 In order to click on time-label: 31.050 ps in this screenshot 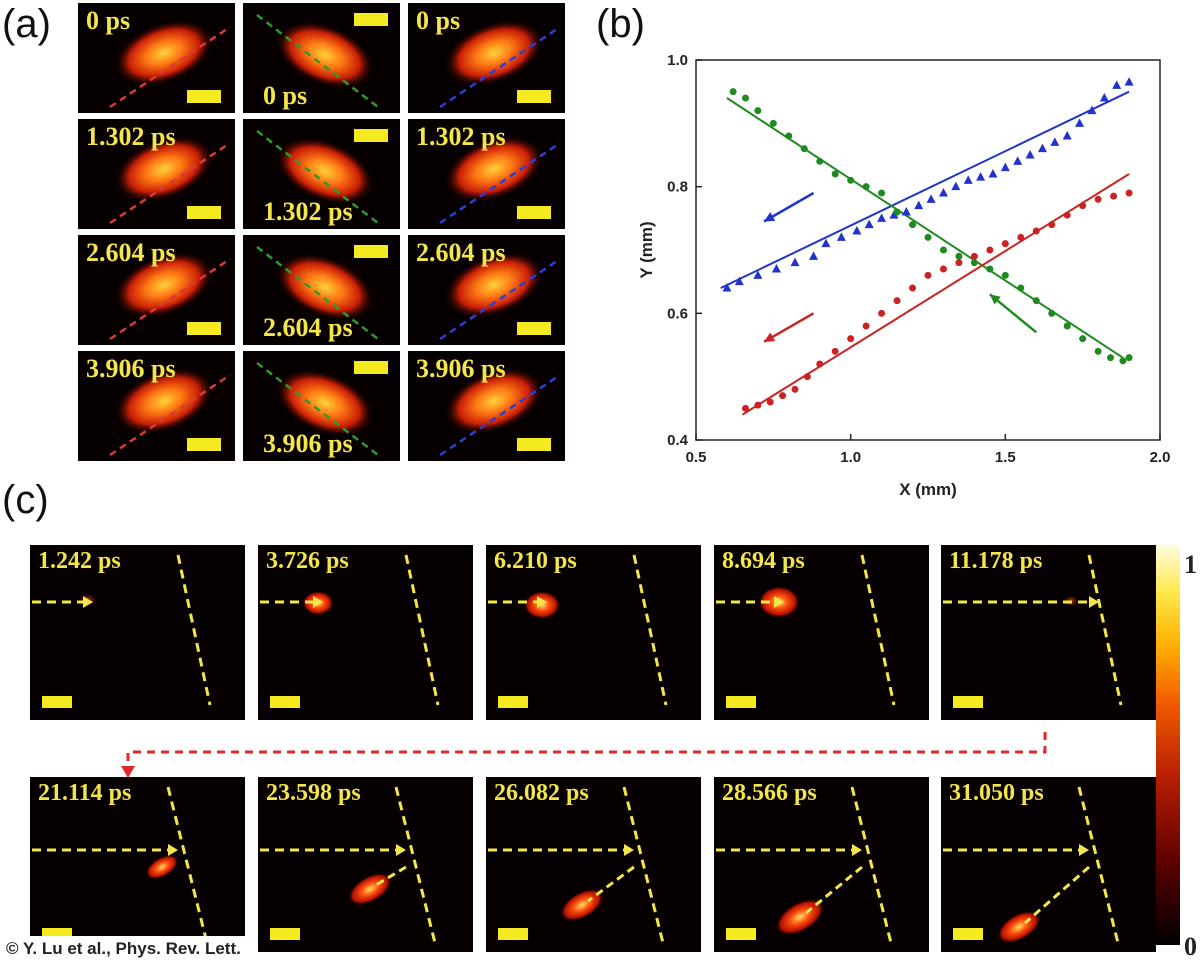, I will do `click(996, 793)`.